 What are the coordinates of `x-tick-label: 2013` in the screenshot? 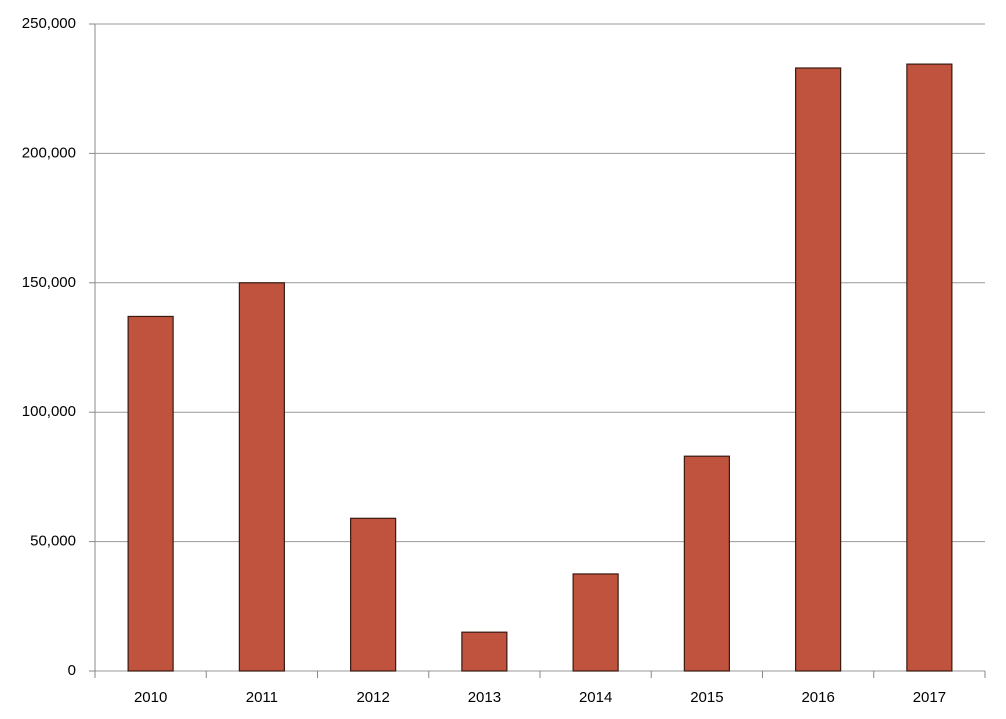 It's located at (484, 697).